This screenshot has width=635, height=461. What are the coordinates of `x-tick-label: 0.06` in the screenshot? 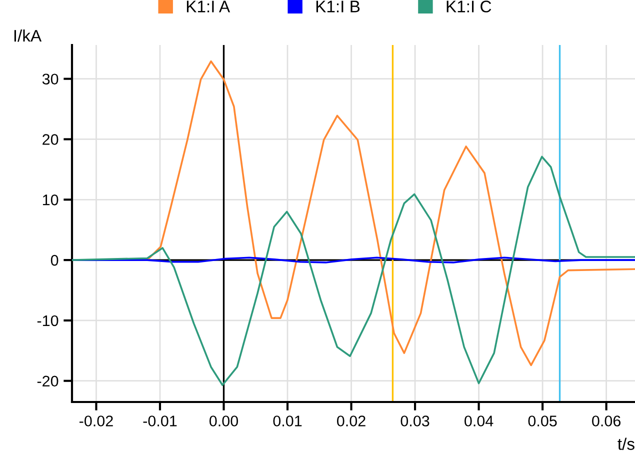 It's located at (606, 421).